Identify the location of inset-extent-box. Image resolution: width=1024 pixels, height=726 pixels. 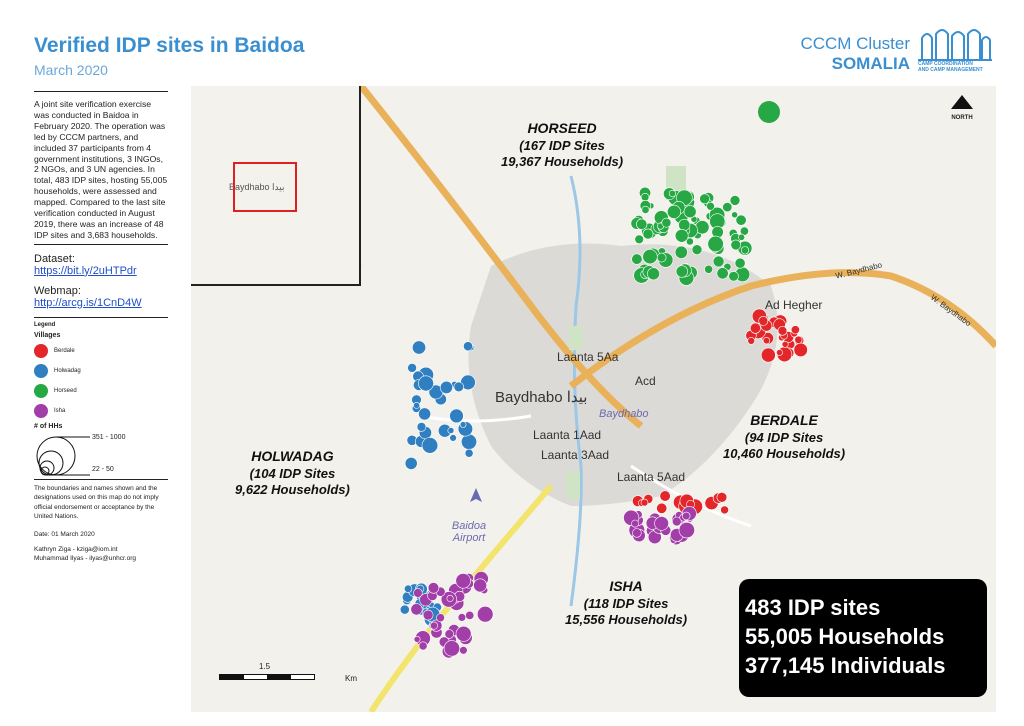
(265, 187).